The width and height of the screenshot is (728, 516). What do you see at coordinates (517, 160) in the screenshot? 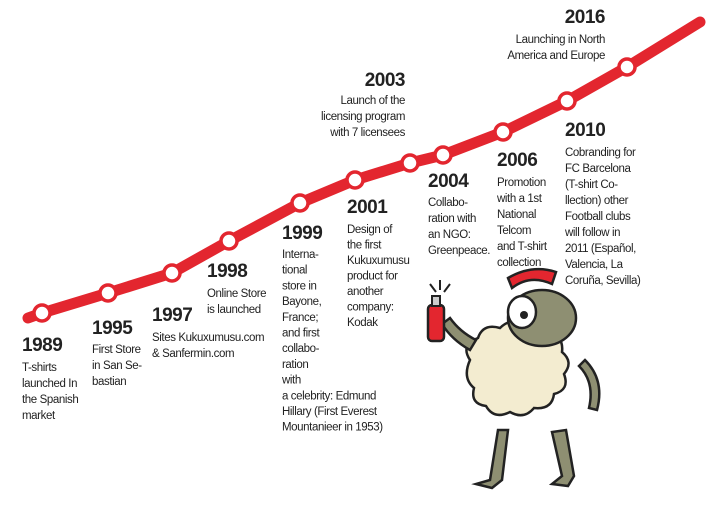
I see `event-year: 2006` at bounding box center [517, 160].